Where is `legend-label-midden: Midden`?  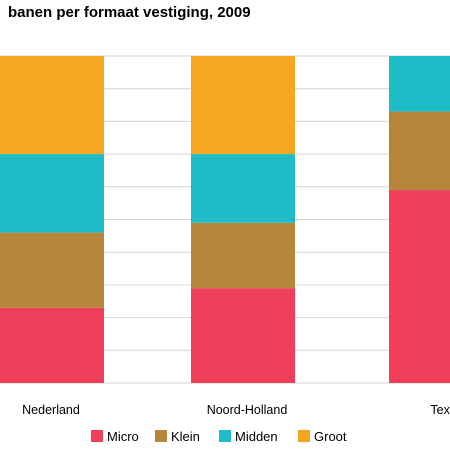 legend-label-midden: Midden is located at coordinates (256, 436).